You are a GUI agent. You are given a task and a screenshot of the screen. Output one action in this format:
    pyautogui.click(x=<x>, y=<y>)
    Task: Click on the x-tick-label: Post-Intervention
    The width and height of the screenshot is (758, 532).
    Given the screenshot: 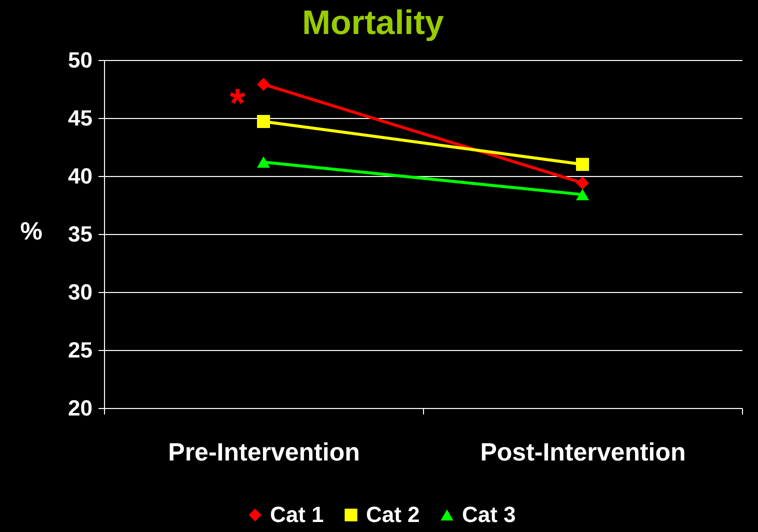 What is the action you would take?
    pyautogui.click(x=583, y=452)
    